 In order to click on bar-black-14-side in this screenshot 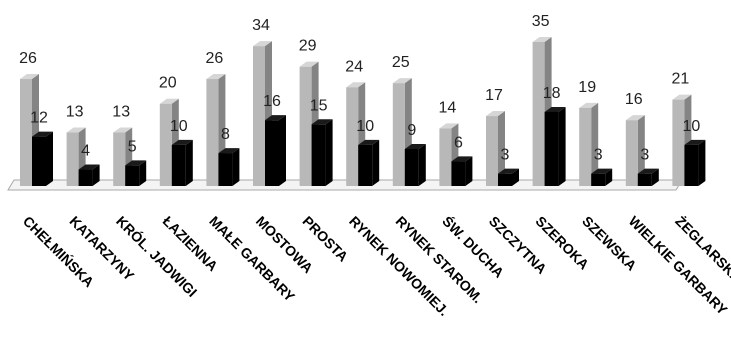, I will do `click(702, 162)`.